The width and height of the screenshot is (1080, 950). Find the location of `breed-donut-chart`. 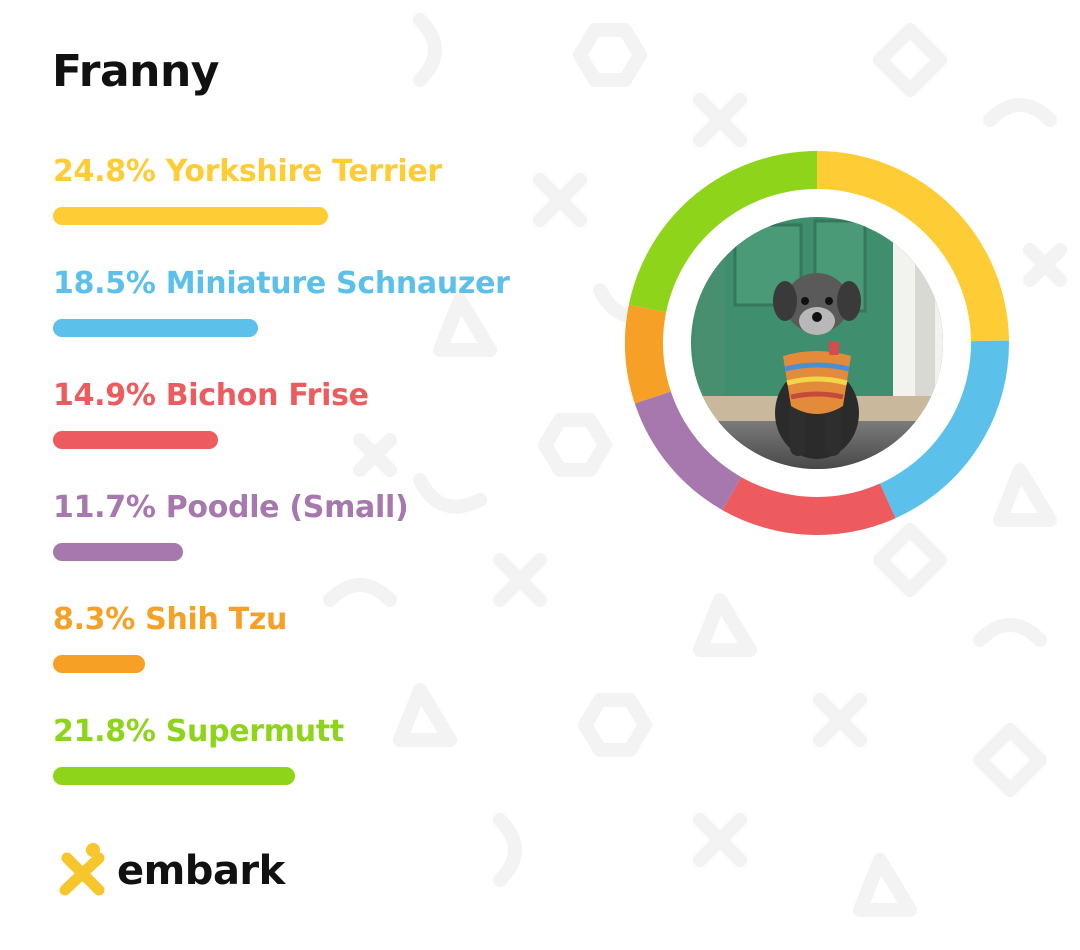

breed-donut-chart is located at coordinates (817, 343).